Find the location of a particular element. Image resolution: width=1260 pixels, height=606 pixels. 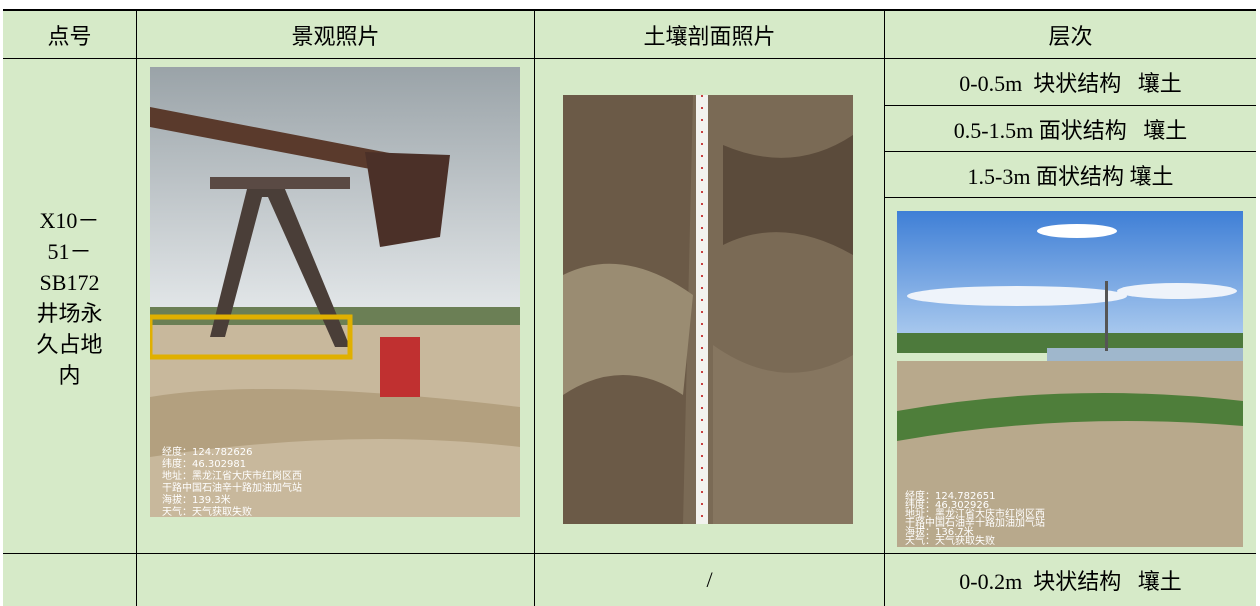

point-line: SB172 is located at coordinates (69, 282).